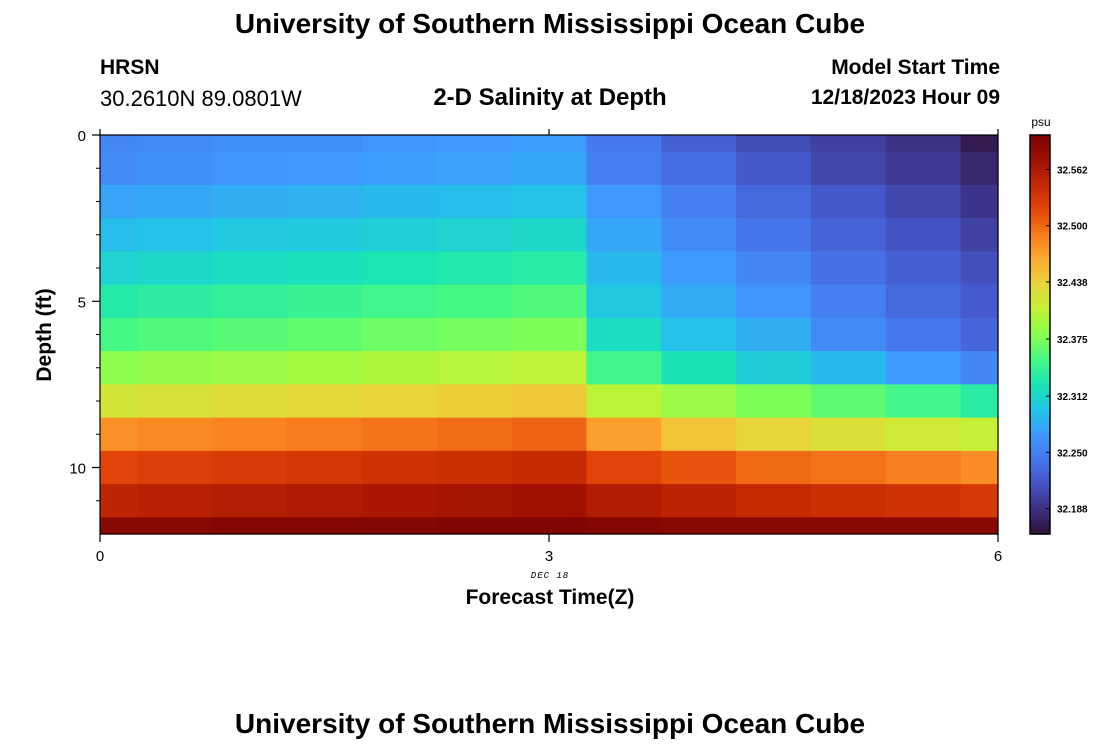  I want to click on x-tick-label: 0, so click(100, 556).